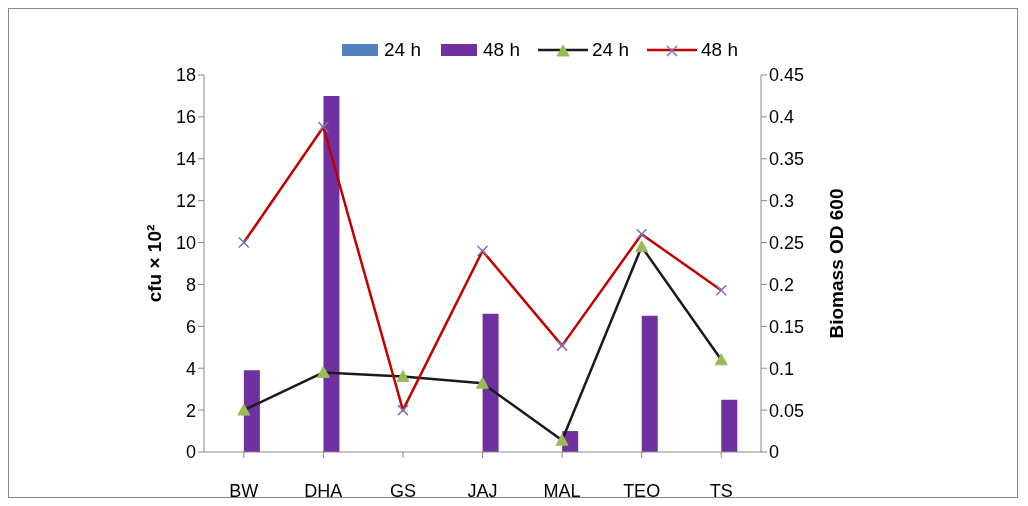  I want to click on y-tick-label: 4, so click(190, 368).